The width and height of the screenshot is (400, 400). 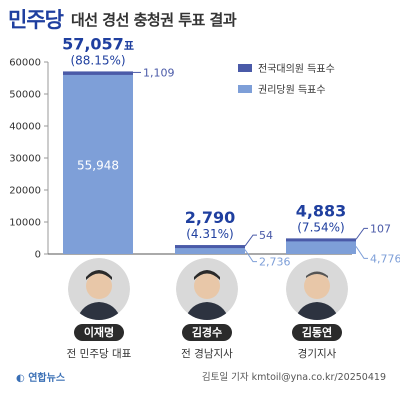 What do you see at coordinates (293, 377) in the screenshot?
I see `credit-text: 김토일 기자 kmtoil@yna.co.kr/20250419` at bounding box center [293, 377].